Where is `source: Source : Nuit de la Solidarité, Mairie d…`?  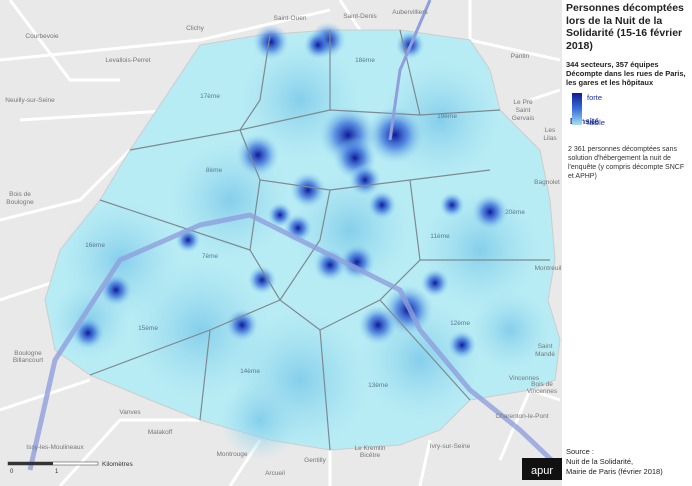 source: Source : Nuit de la Solidarité, Mairie d… is located at coordinates (629, 462).